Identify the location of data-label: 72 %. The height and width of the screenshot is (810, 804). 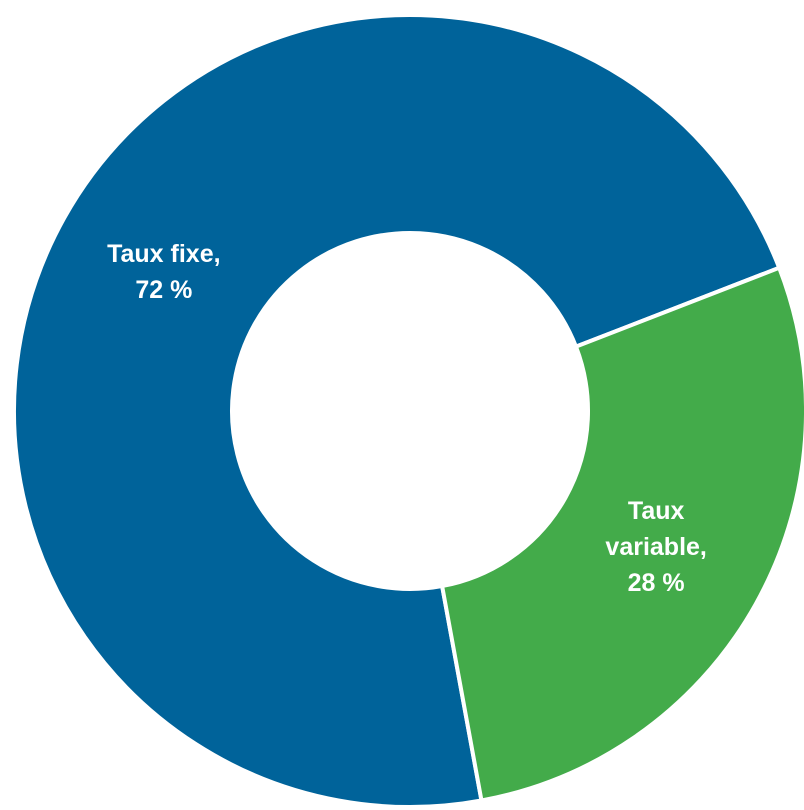
(163, 290).